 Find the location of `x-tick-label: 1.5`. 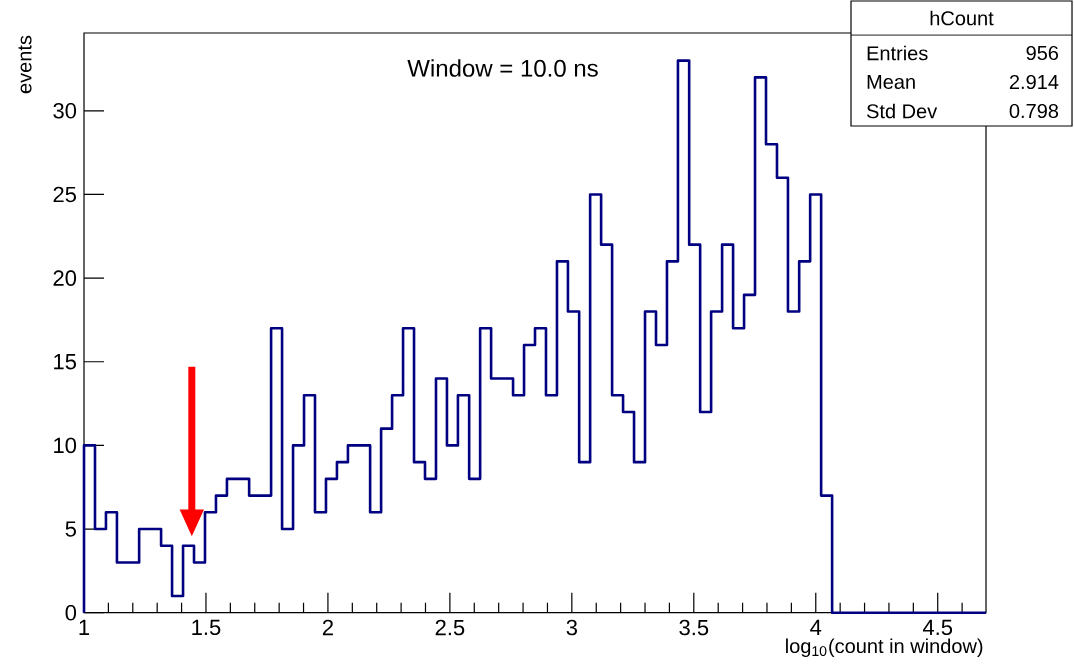

x-tick-label: 1.5 is located at coordinates (206, 627).